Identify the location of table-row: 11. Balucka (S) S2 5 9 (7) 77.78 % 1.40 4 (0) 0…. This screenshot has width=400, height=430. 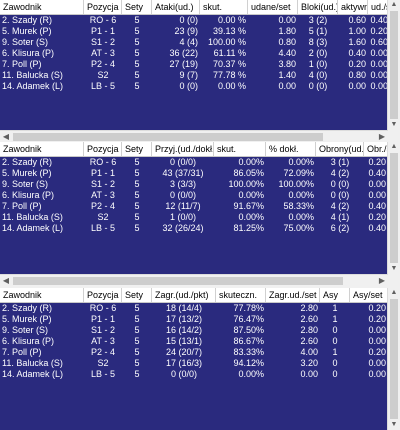
(194, 75).